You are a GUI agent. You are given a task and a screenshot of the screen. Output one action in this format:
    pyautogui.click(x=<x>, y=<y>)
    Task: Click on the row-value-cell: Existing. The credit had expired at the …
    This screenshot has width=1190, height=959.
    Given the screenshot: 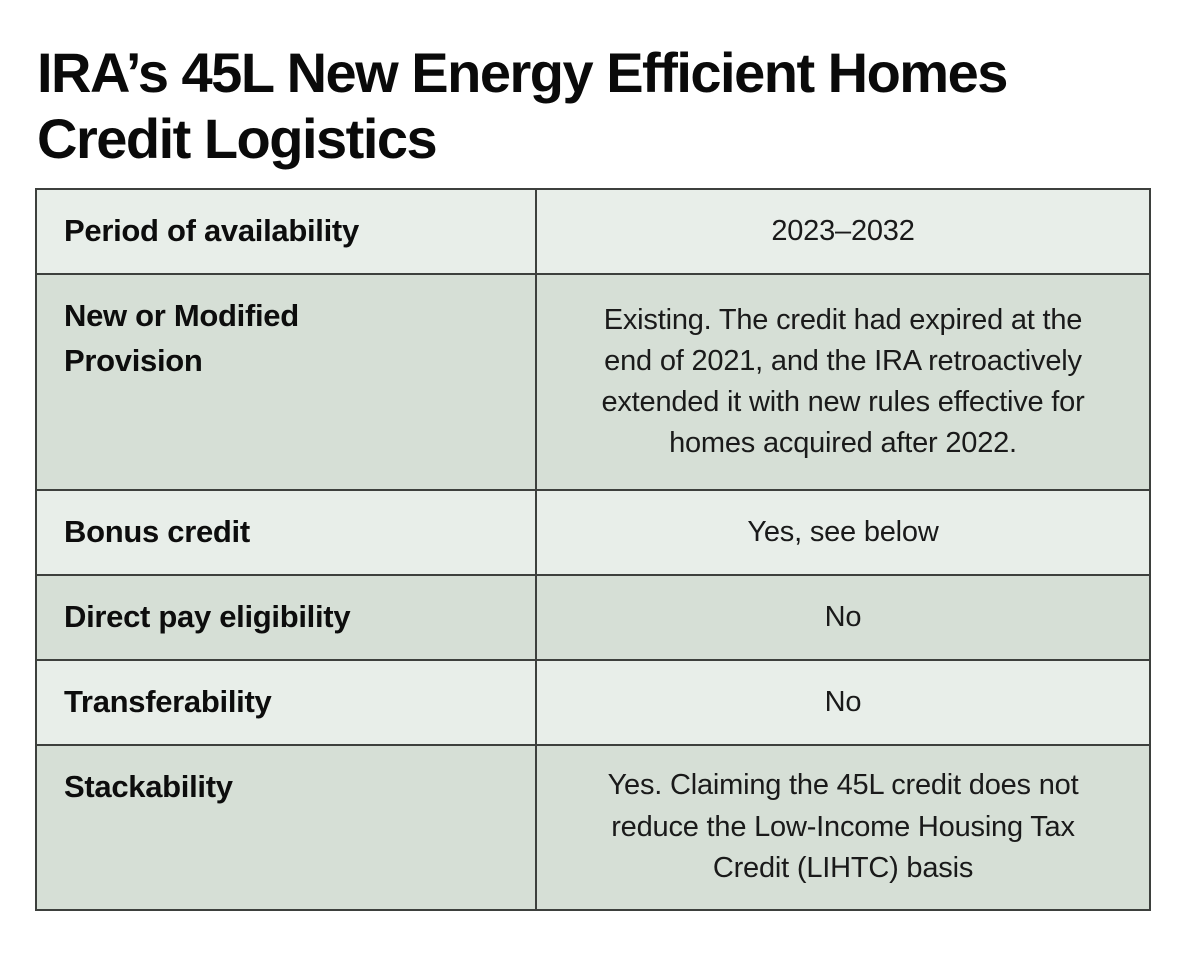 What is the action you would take?
    pyautogui.click(x=843, y=381)
    